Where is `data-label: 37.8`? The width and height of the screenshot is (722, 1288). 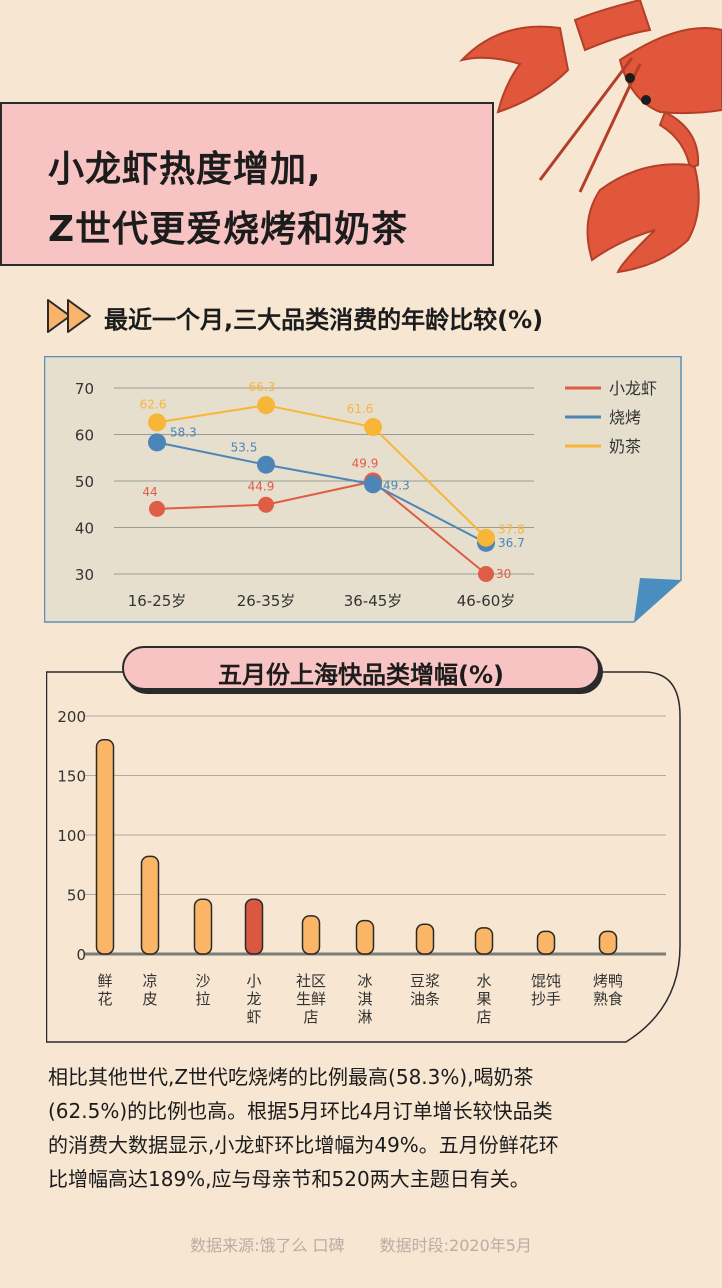 data-label: 37.8 is located at coordinates (511, 530).